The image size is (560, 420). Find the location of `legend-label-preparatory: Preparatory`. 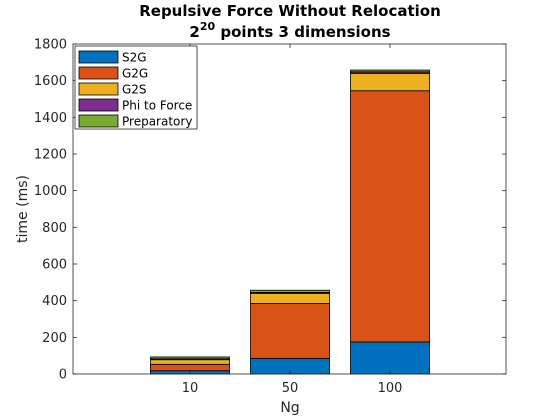

legend-label-preparatory: Preparatory is located at coordinates (157, 122).